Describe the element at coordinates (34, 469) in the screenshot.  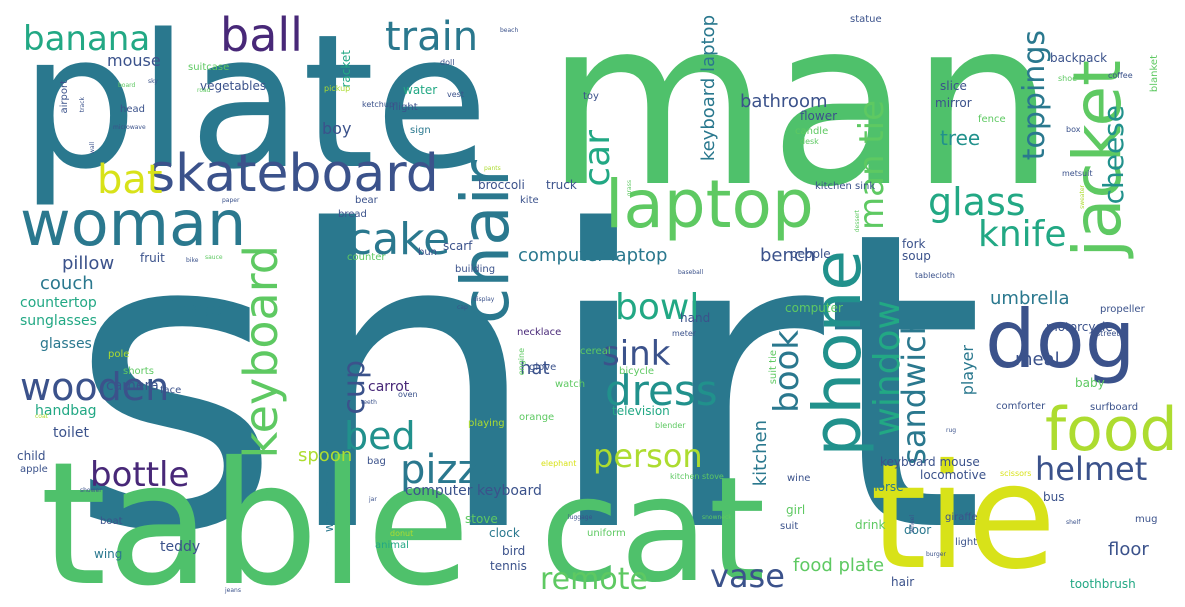
I see `word-apple: apple` at that location.